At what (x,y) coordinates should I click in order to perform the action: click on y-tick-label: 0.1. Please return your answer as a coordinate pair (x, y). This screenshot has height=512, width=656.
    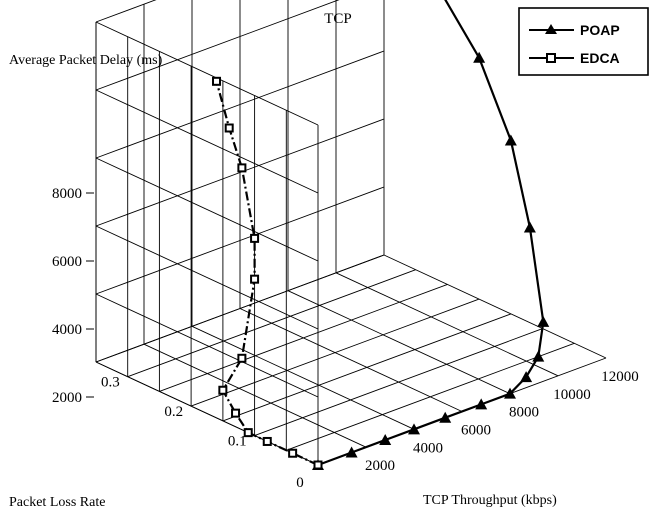
    Looking at the image, I should click on (237, 442).